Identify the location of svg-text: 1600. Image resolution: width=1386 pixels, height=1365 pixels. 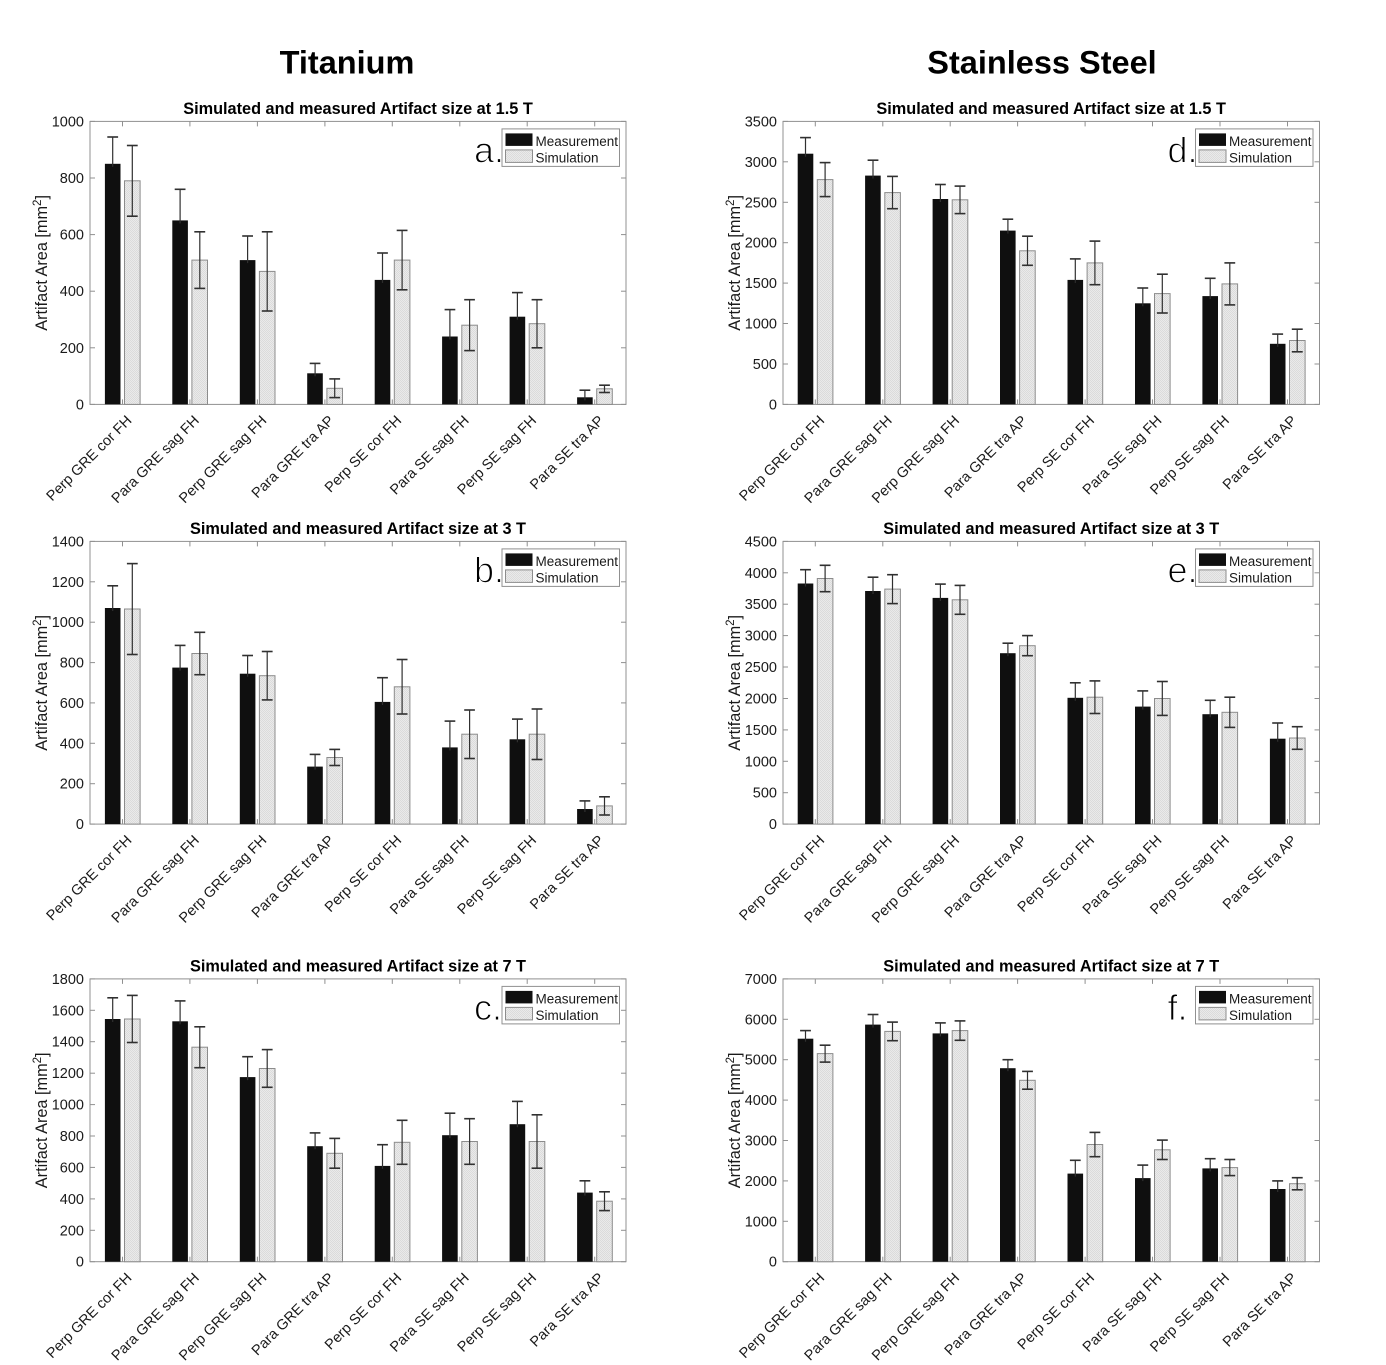
(68, 1011).